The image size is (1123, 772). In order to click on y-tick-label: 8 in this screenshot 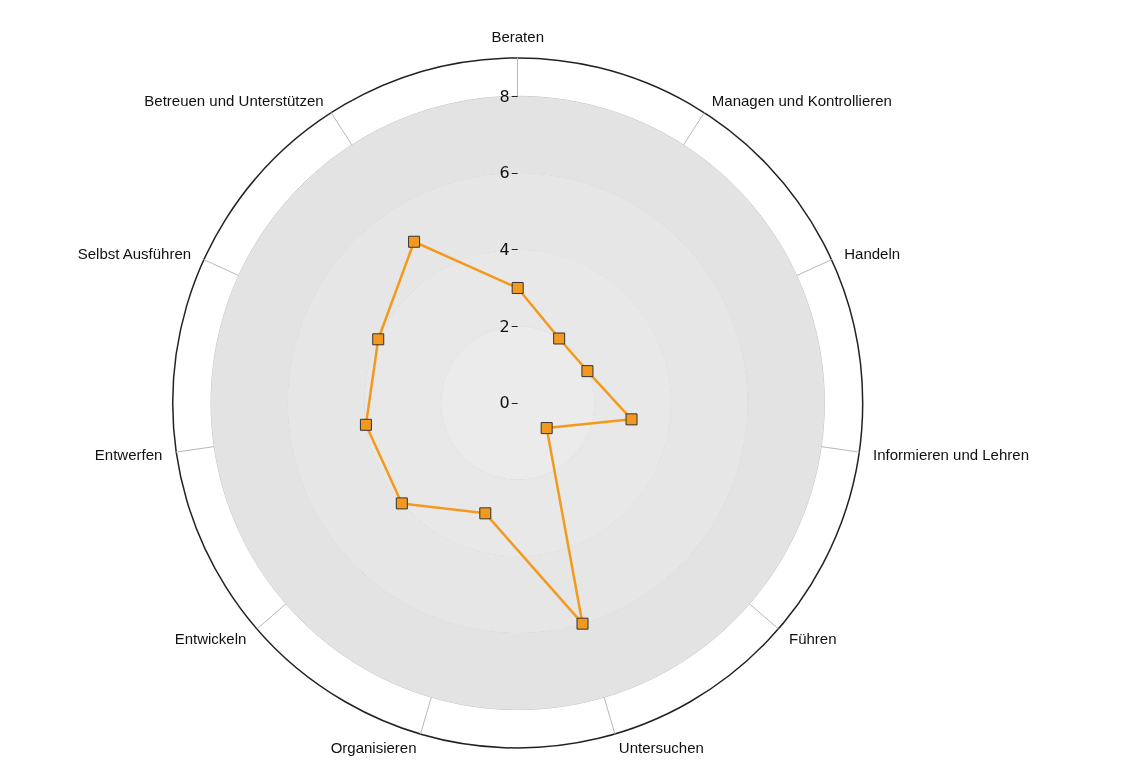, I will do `click(504, 96)`.